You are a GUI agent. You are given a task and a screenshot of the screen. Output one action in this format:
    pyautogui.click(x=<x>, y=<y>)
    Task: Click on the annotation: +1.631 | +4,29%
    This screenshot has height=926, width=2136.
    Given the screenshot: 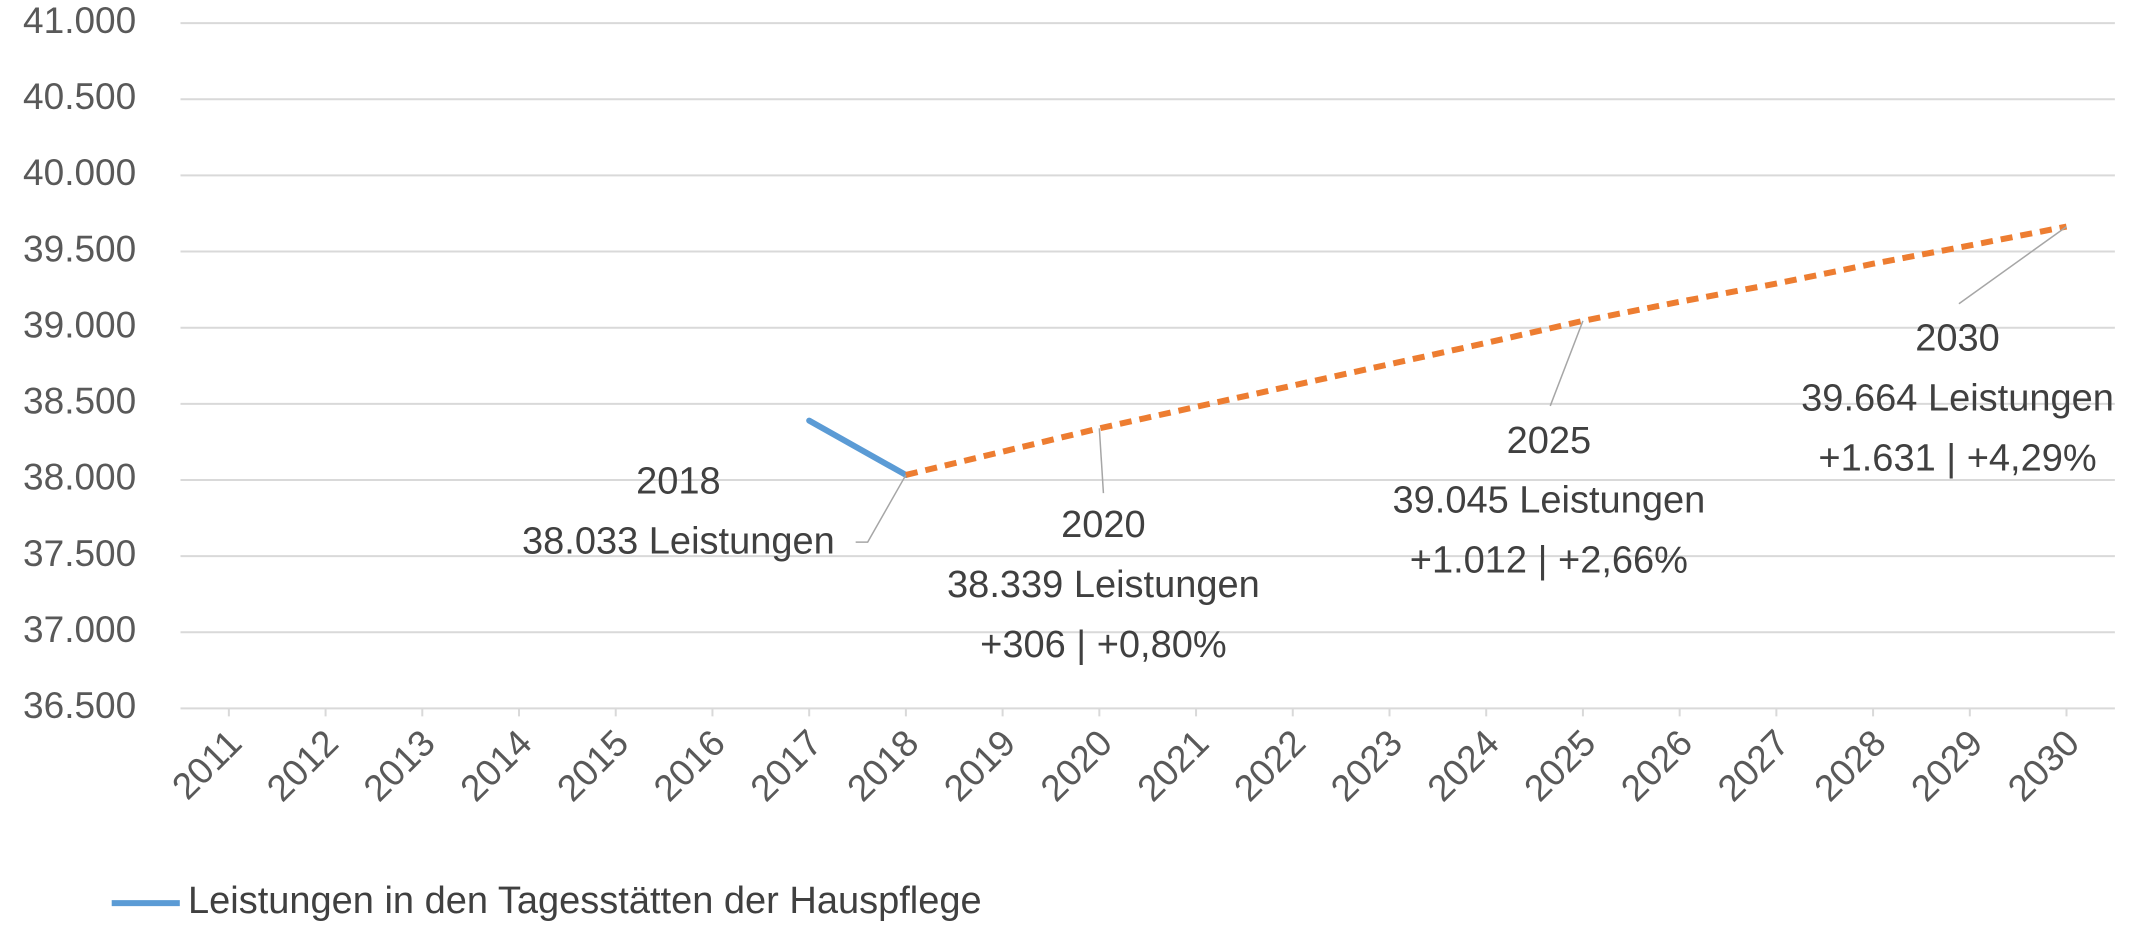 What is the action you would take?
    pyautogui.click(x=1957, y=458)
    